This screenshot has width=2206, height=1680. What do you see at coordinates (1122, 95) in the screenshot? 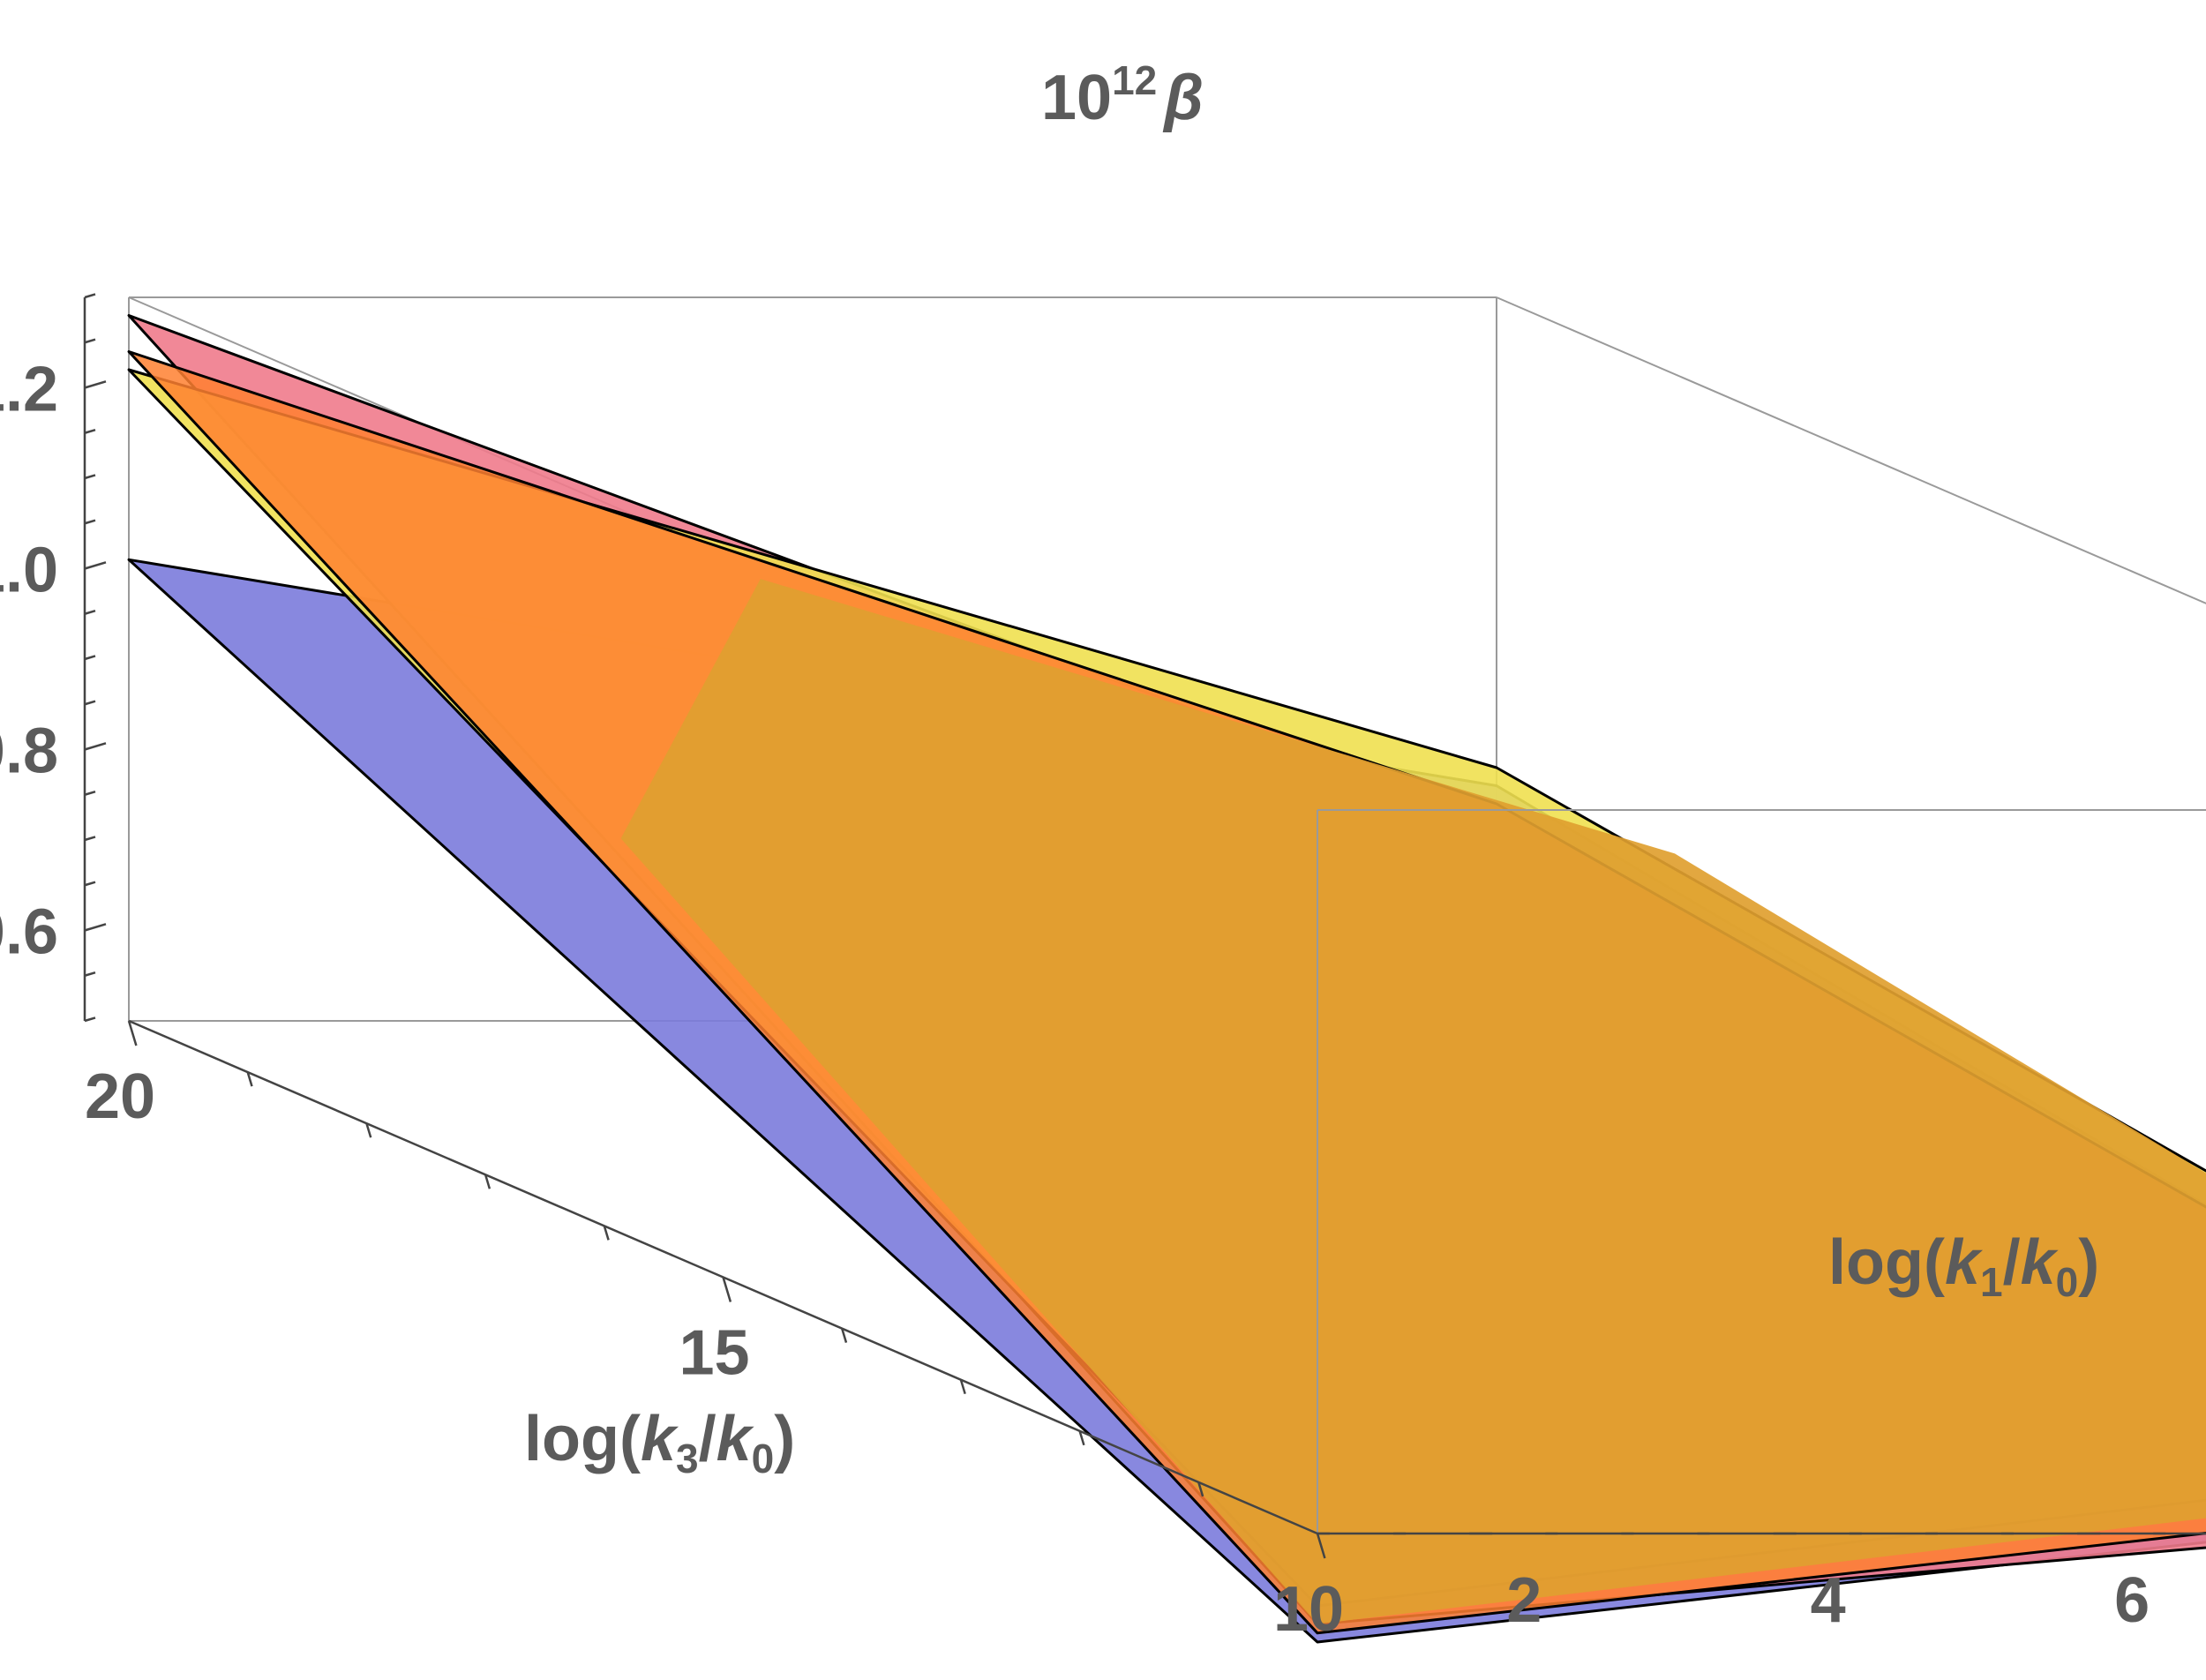
I see `z-axis-label: 1012 β` at bounding box center [1122, 95].